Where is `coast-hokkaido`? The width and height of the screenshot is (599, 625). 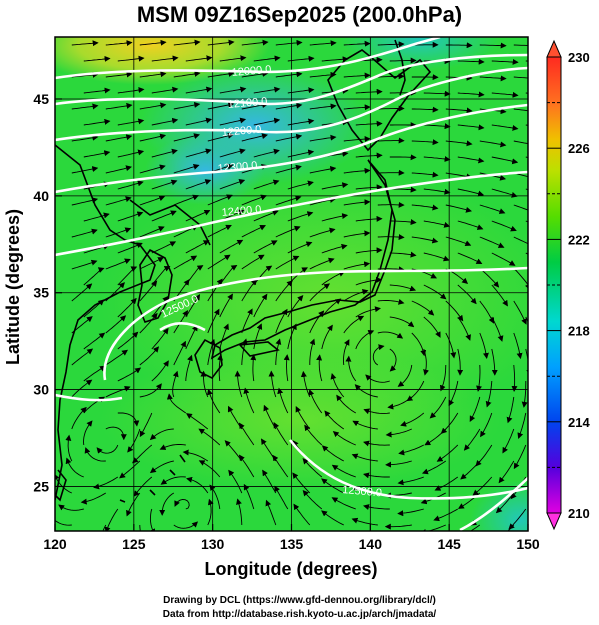 coast-hokkaido is located at coordinates (379, 100).